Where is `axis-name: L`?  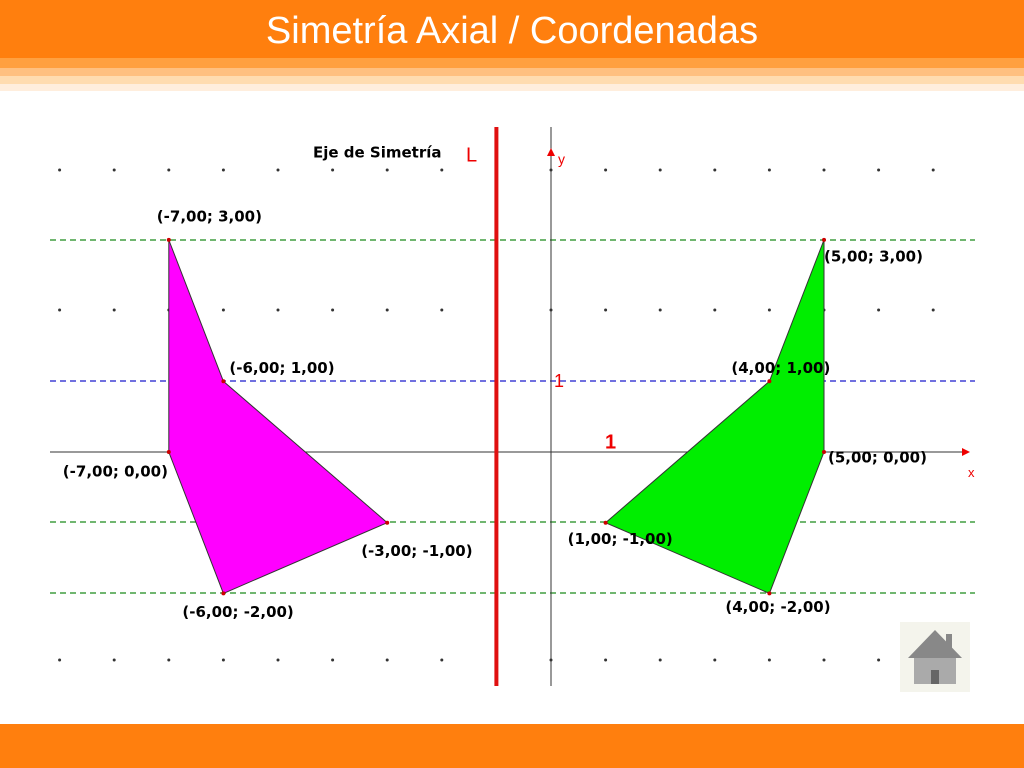
axis-name: L is located at coordinates (471, 155).